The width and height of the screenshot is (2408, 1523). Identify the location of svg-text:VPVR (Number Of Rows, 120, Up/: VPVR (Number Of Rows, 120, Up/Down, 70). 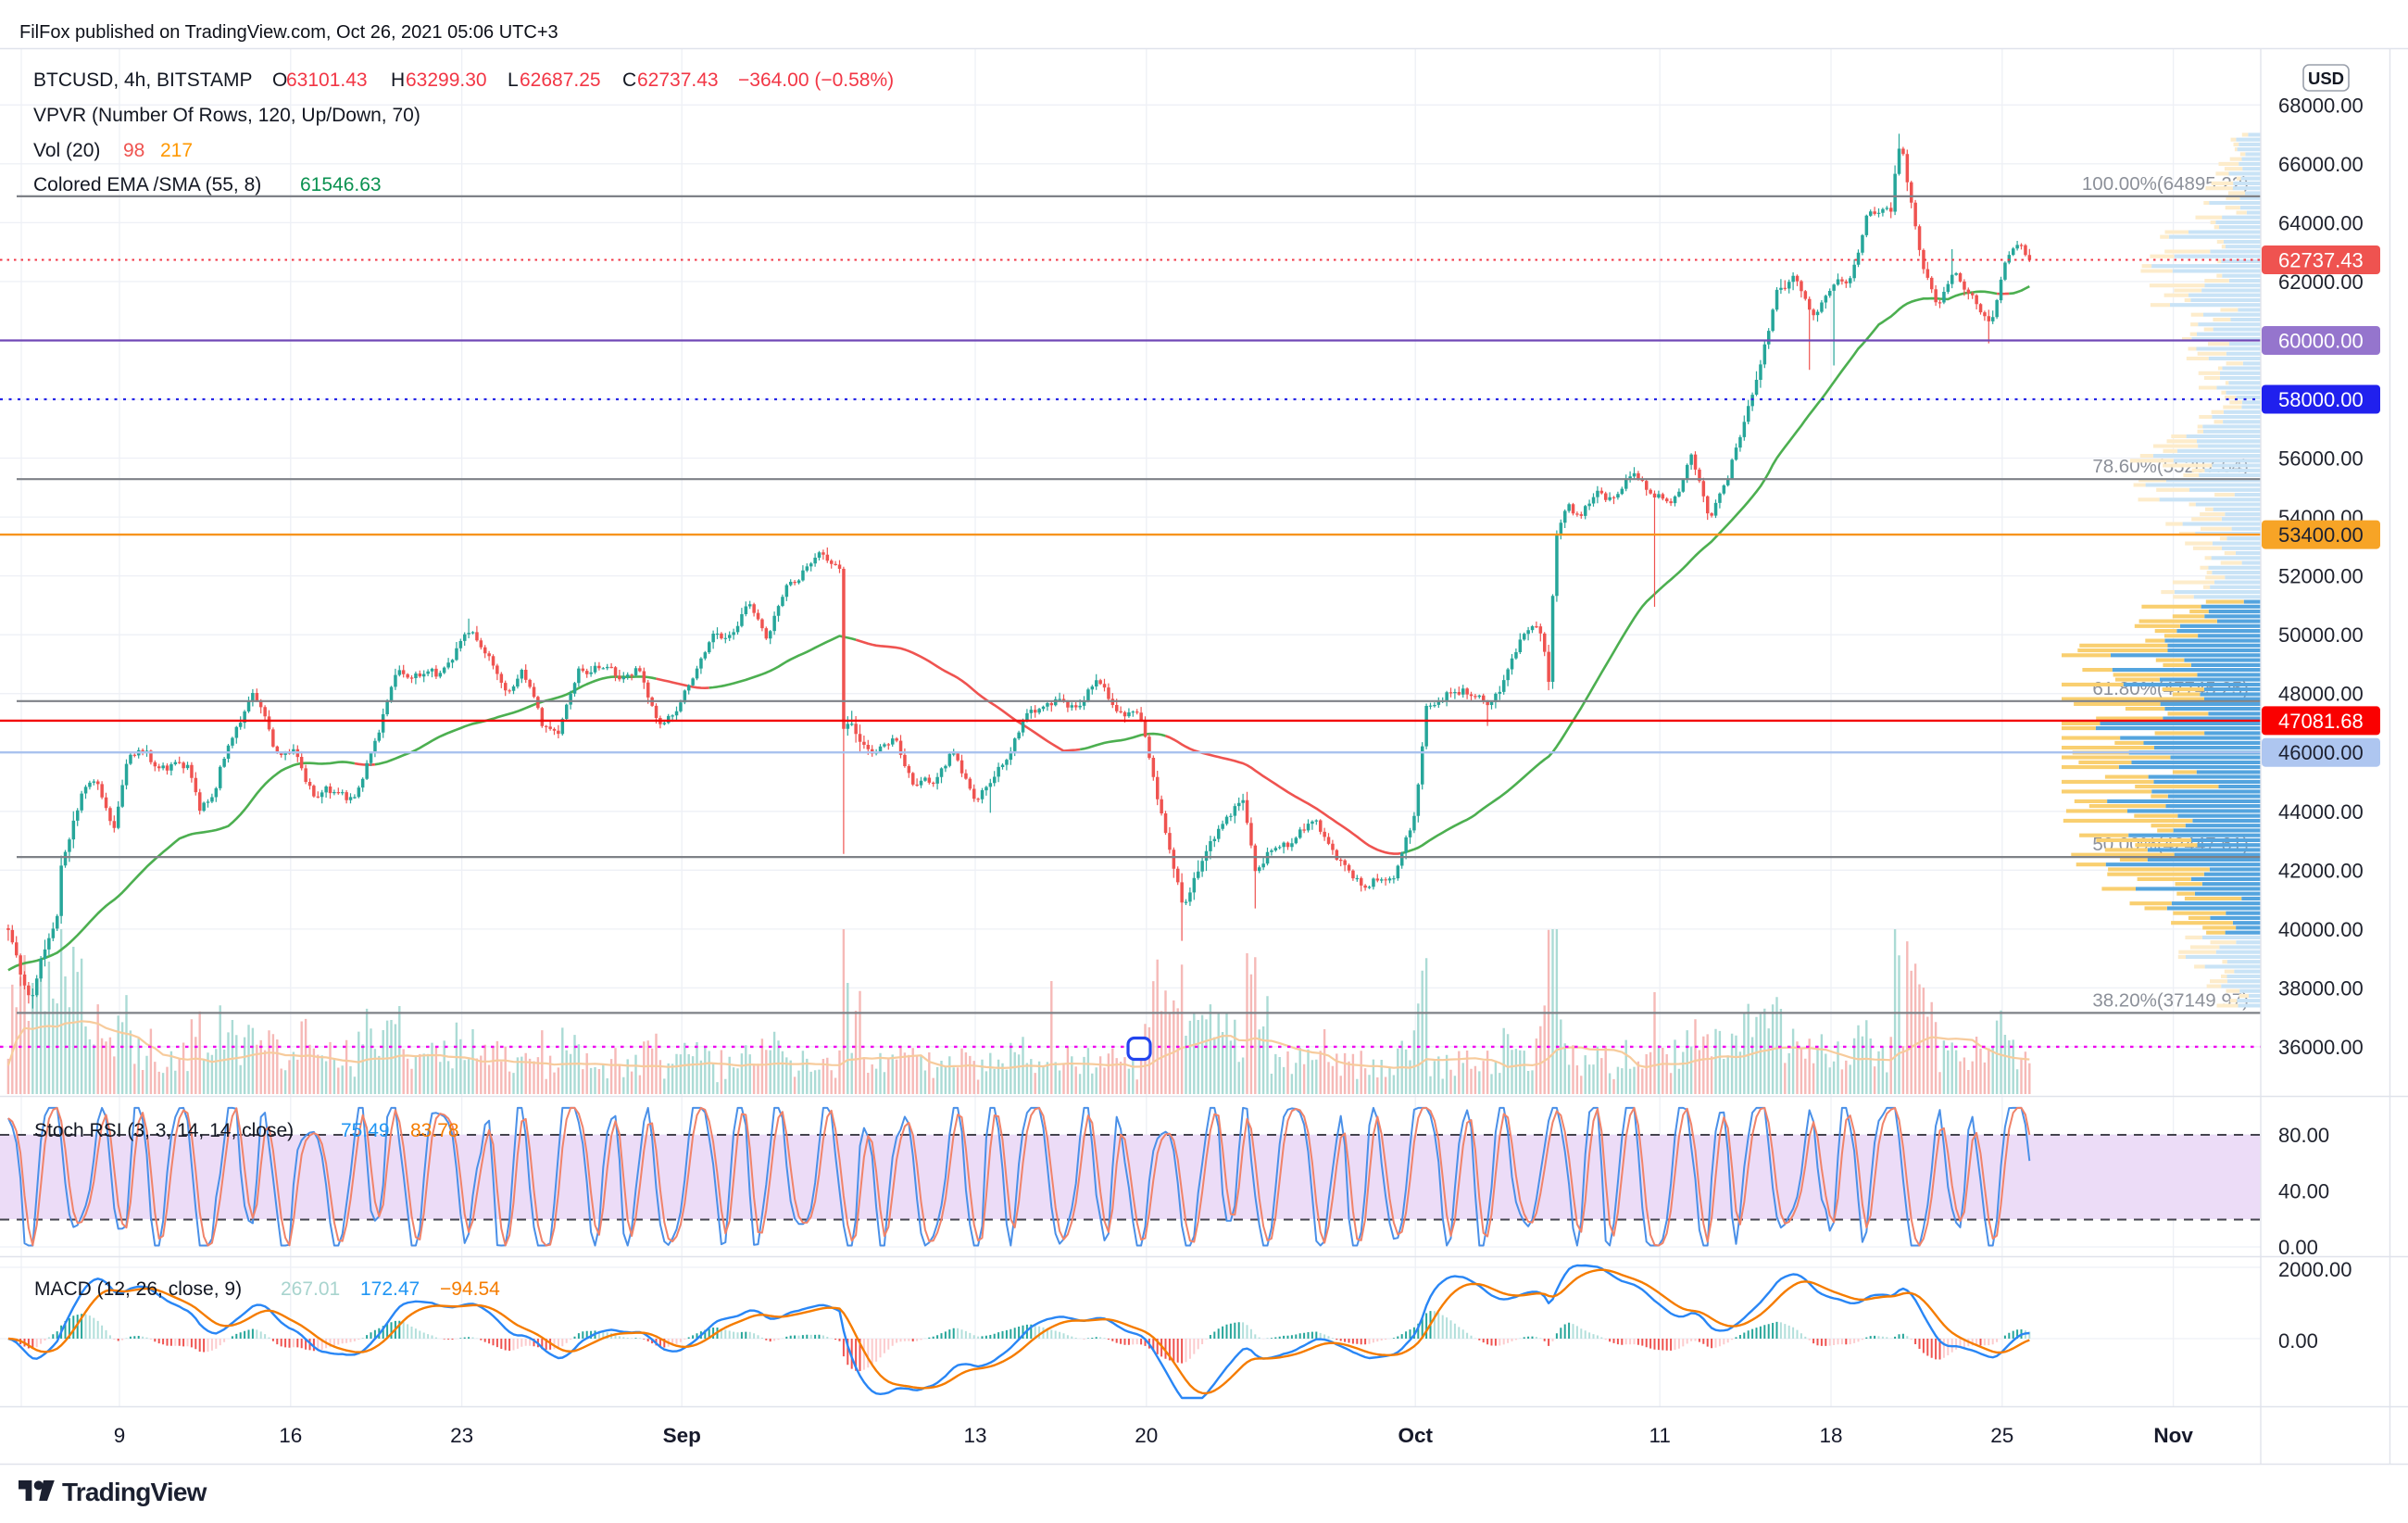
(226, 115).